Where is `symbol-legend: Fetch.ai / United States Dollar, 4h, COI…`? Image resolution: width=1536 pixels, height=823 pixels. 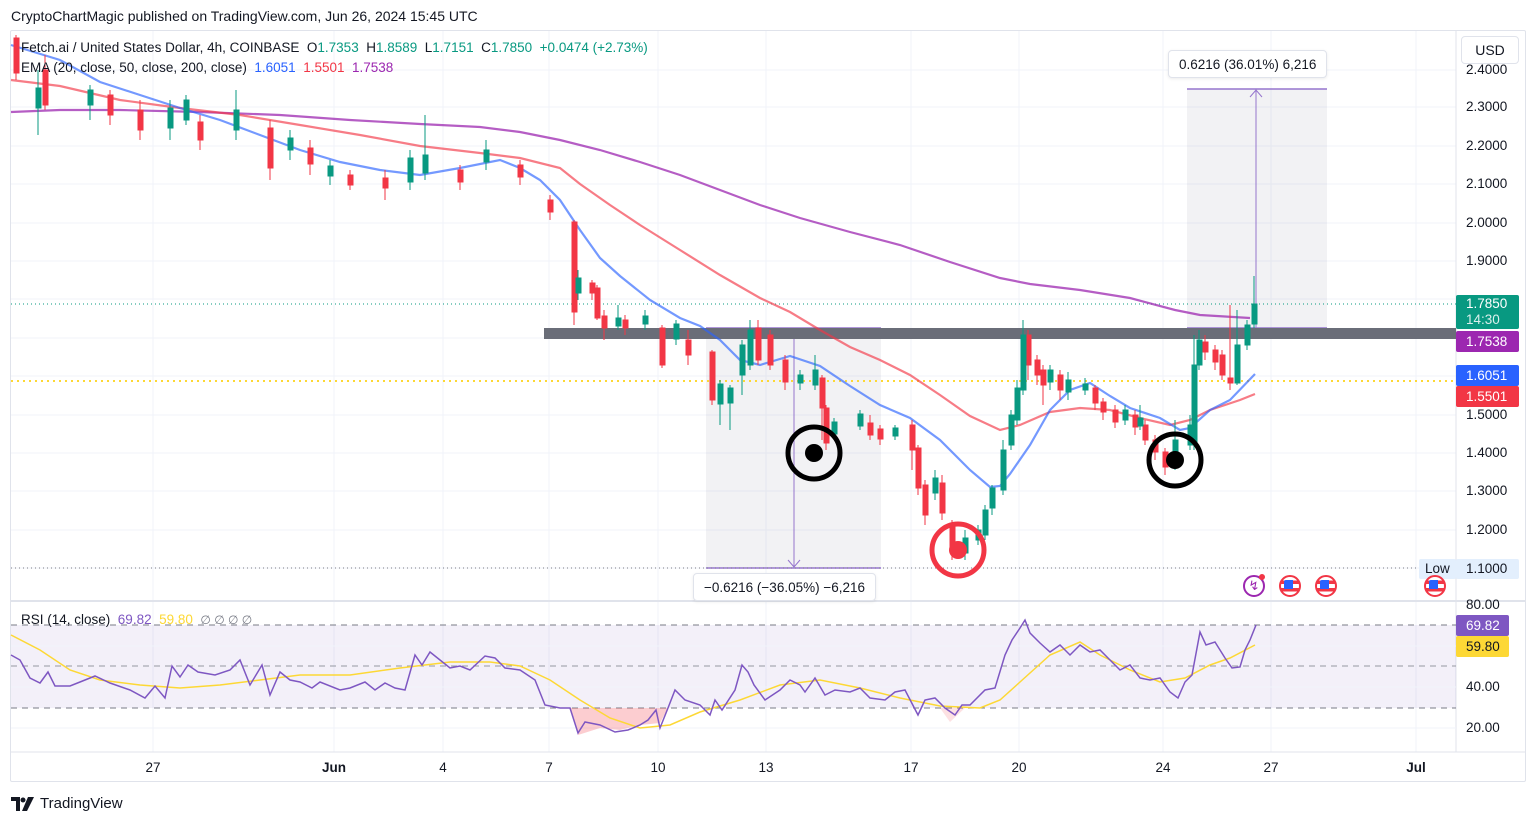 symbol-legend: Fetch.ai / United States Dollar, 4h, COI… is located at coordinates (334, 47).